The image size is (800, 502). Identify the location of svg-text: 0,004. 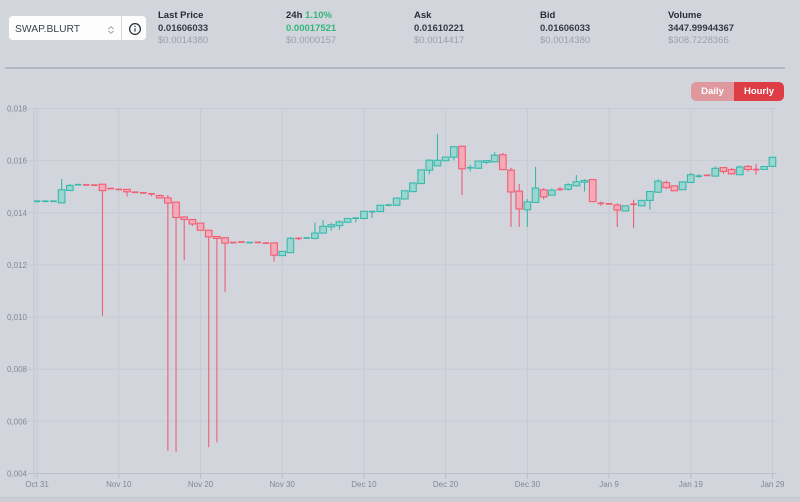
(17, 474).